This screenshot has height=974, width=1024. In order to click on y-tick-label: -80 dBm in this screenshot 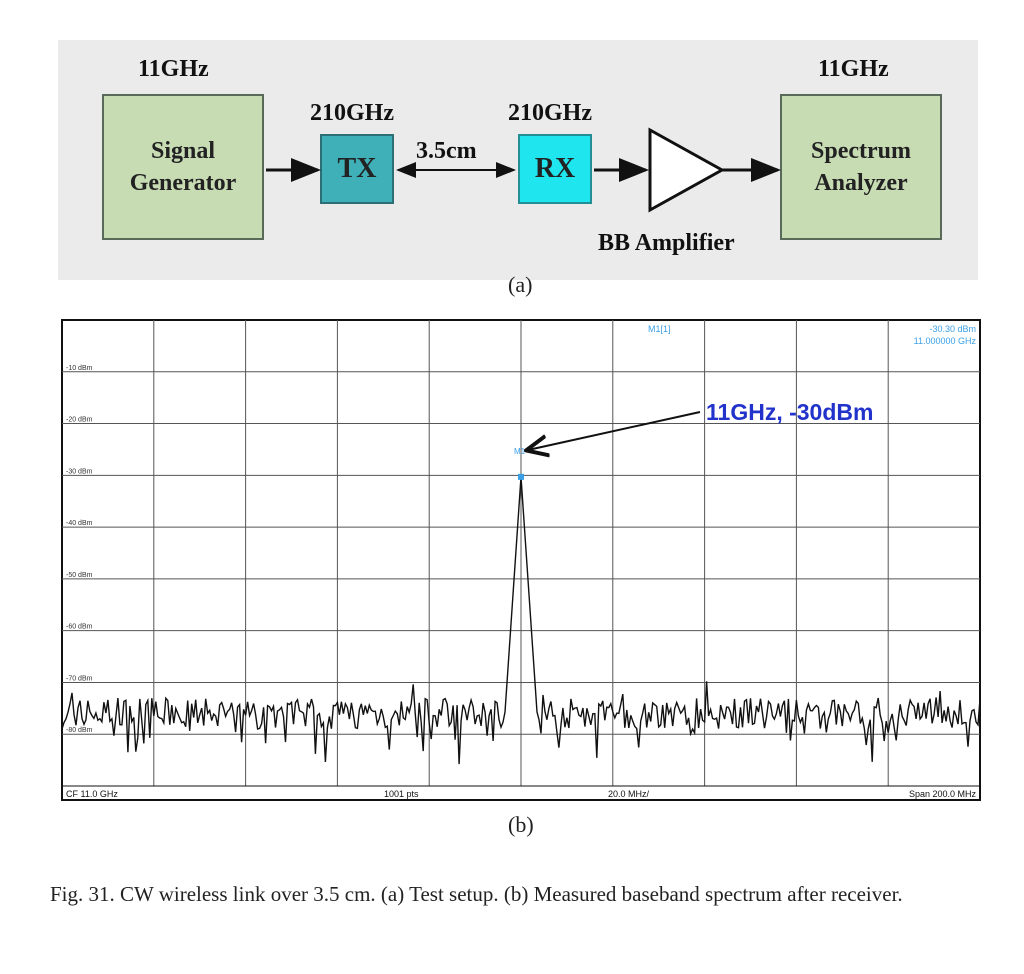, I will do `click(79, 730)`.